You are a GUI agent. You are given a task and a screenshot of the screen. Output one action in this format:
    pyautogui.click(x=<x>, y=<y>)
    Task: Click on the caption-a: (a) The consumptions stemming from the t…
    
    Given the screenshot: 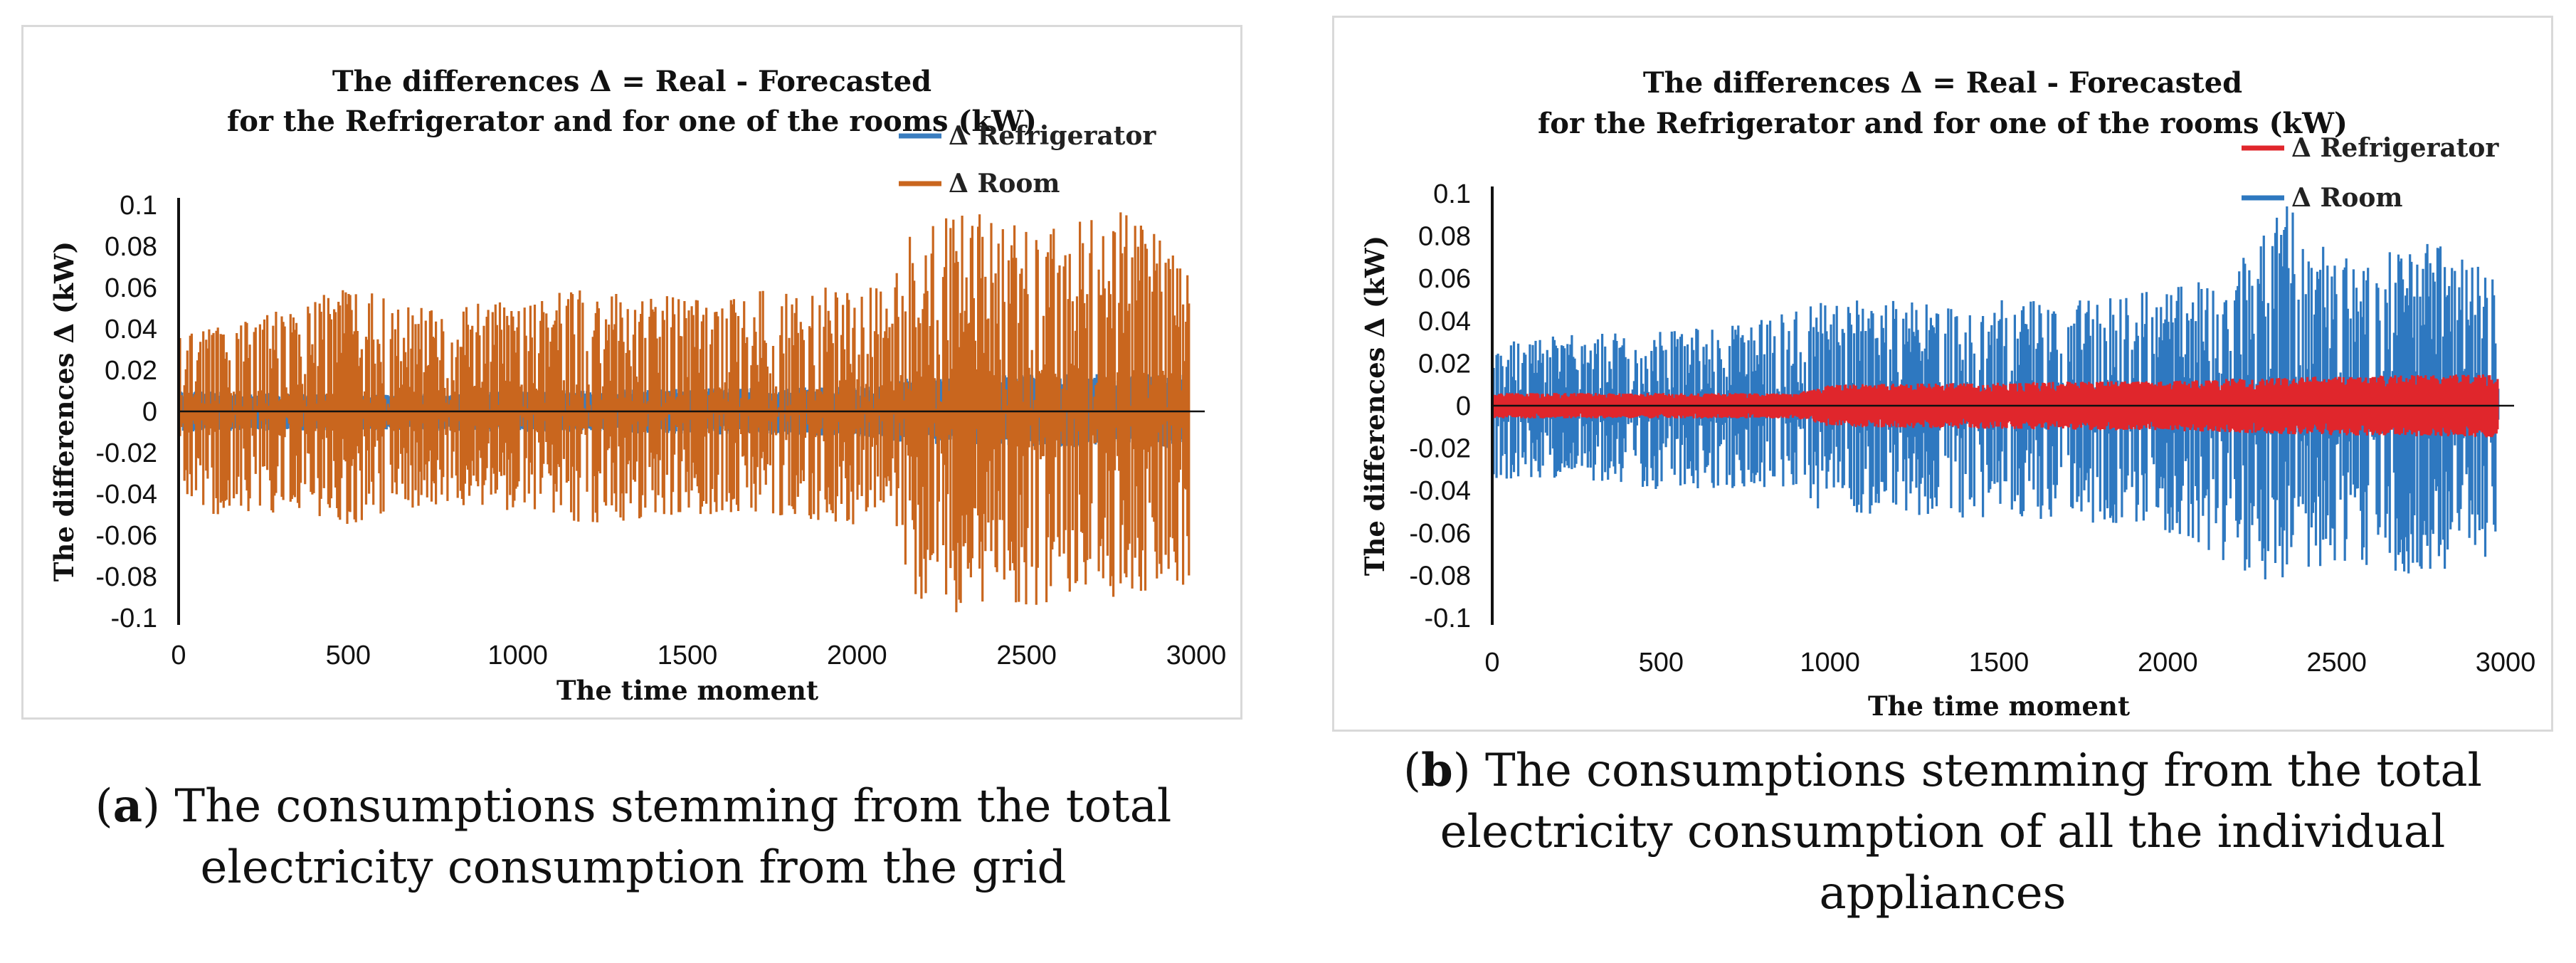 What is the action you would take?
    pyautogui.click(x=633, y=837)
    